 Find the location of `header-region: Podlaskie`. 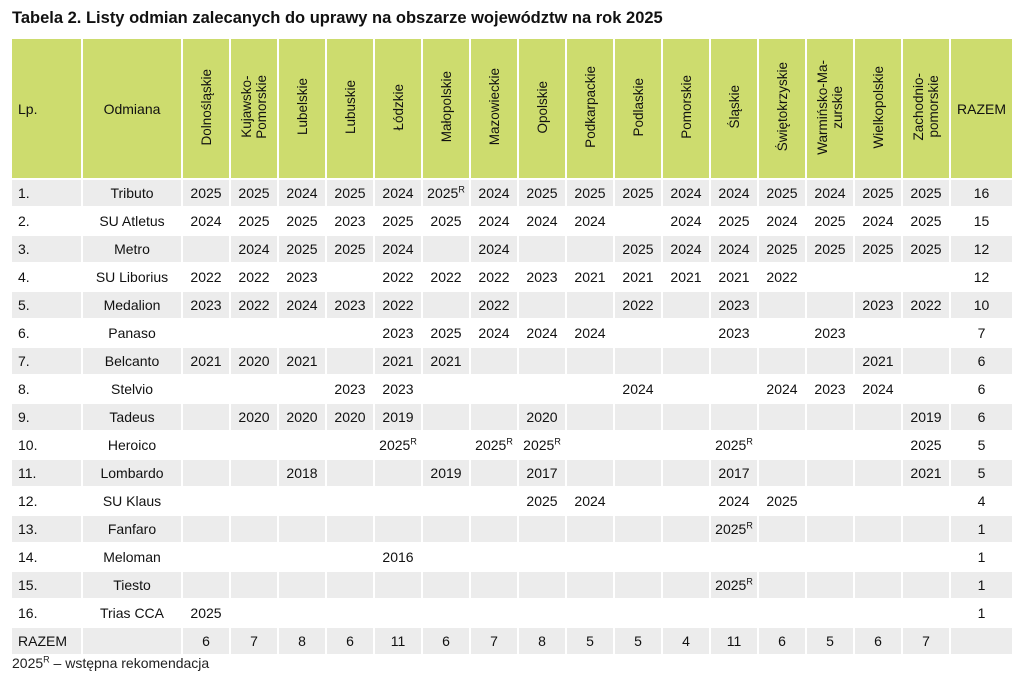

header-region: Podlaskie is located at coordinates (637, 109).